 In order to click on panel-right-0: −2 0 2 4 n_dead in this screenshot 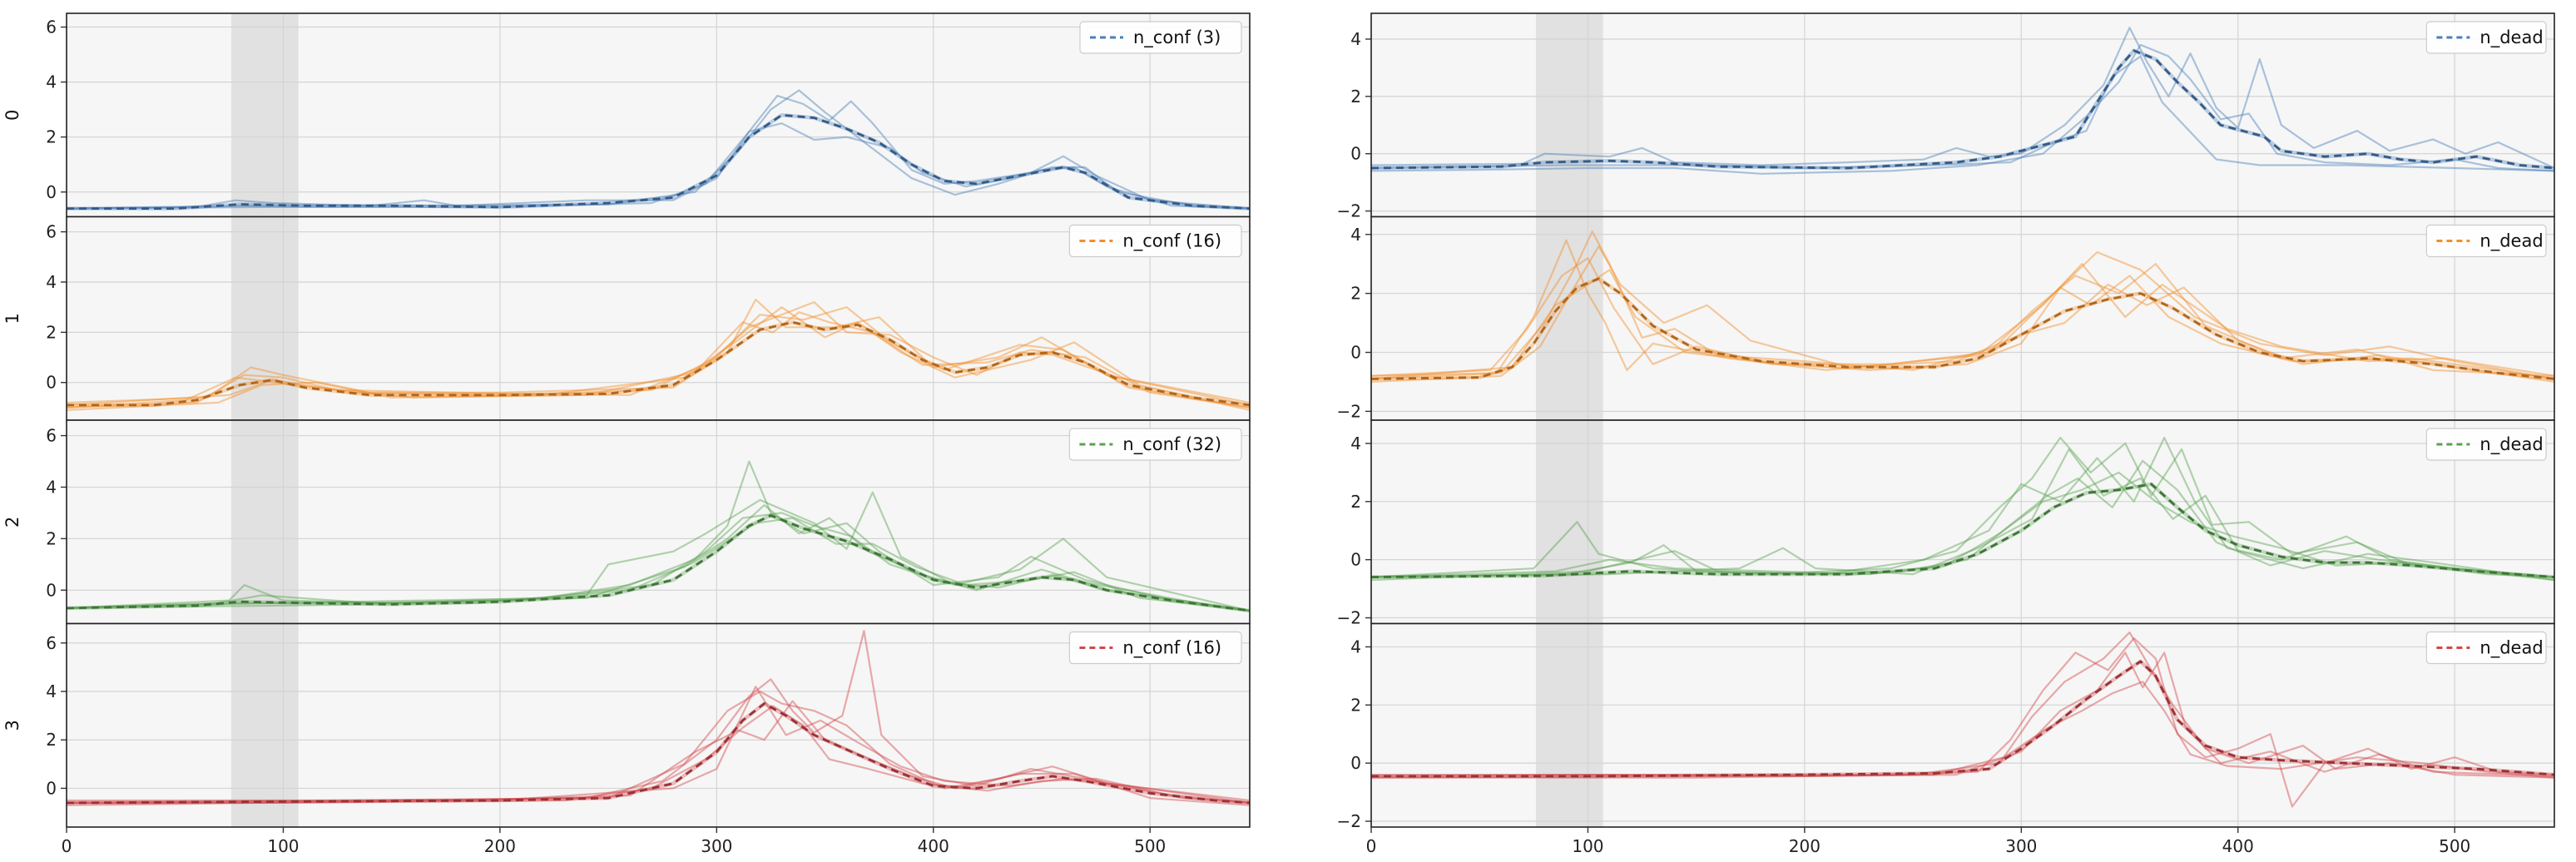, I will do `click(1946, 116)`.